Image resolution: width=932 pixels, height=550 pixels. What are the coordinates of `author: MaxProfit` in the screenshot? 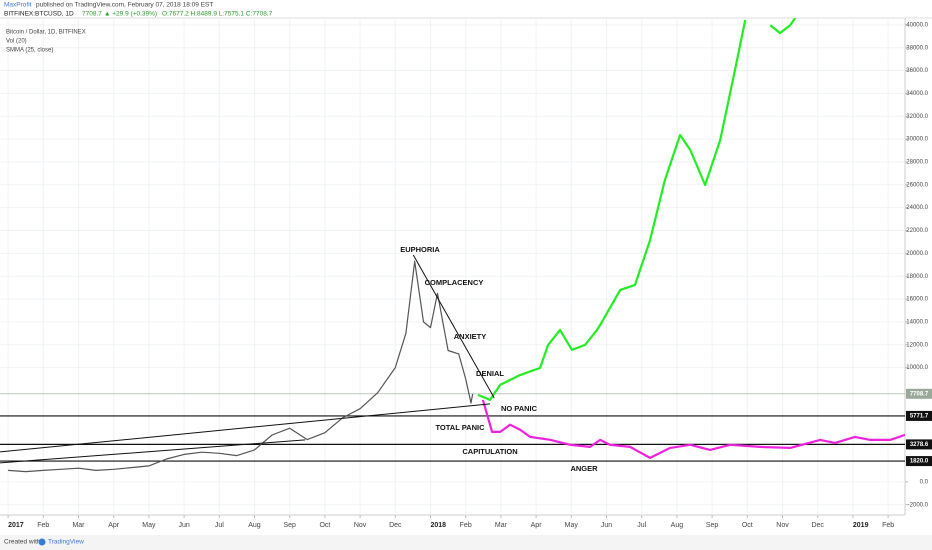 It's located at (18, 5).